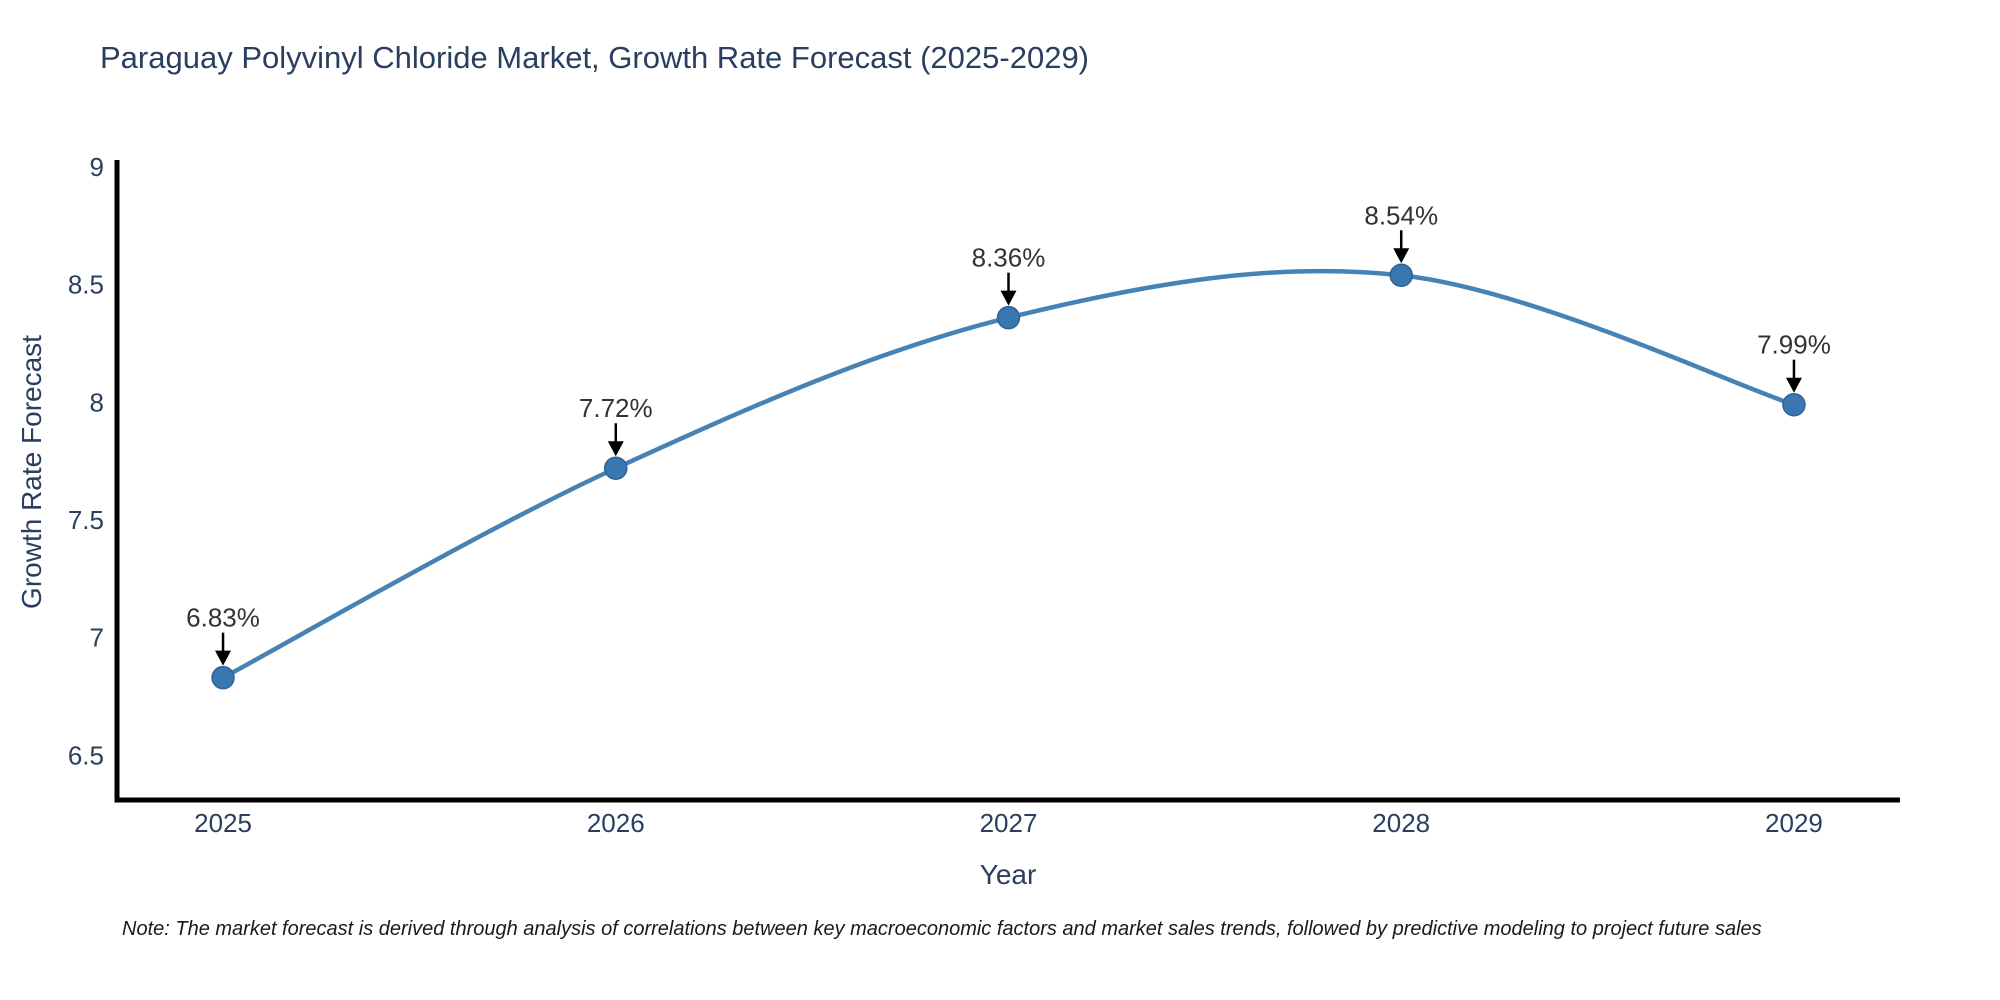 The image size is (2000, 1000). I want to click on y-tick-label: 6.5, so click(86, 755).